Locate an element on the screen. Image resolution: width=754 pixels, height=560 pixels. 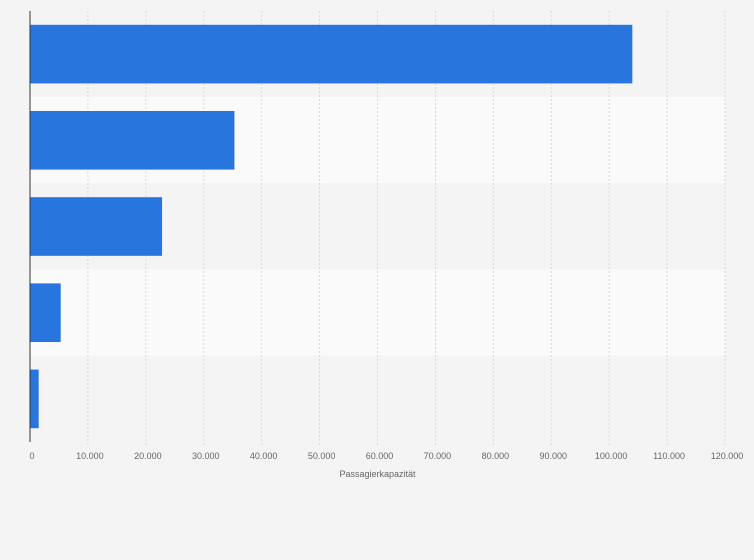
x-axis-title: Passagierkapazität is located at coordinates (377, 474).